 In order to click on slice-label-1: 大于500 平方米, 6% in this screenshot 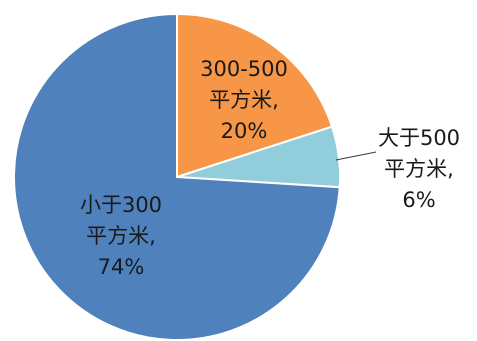, I will do `click(419, 169)`.